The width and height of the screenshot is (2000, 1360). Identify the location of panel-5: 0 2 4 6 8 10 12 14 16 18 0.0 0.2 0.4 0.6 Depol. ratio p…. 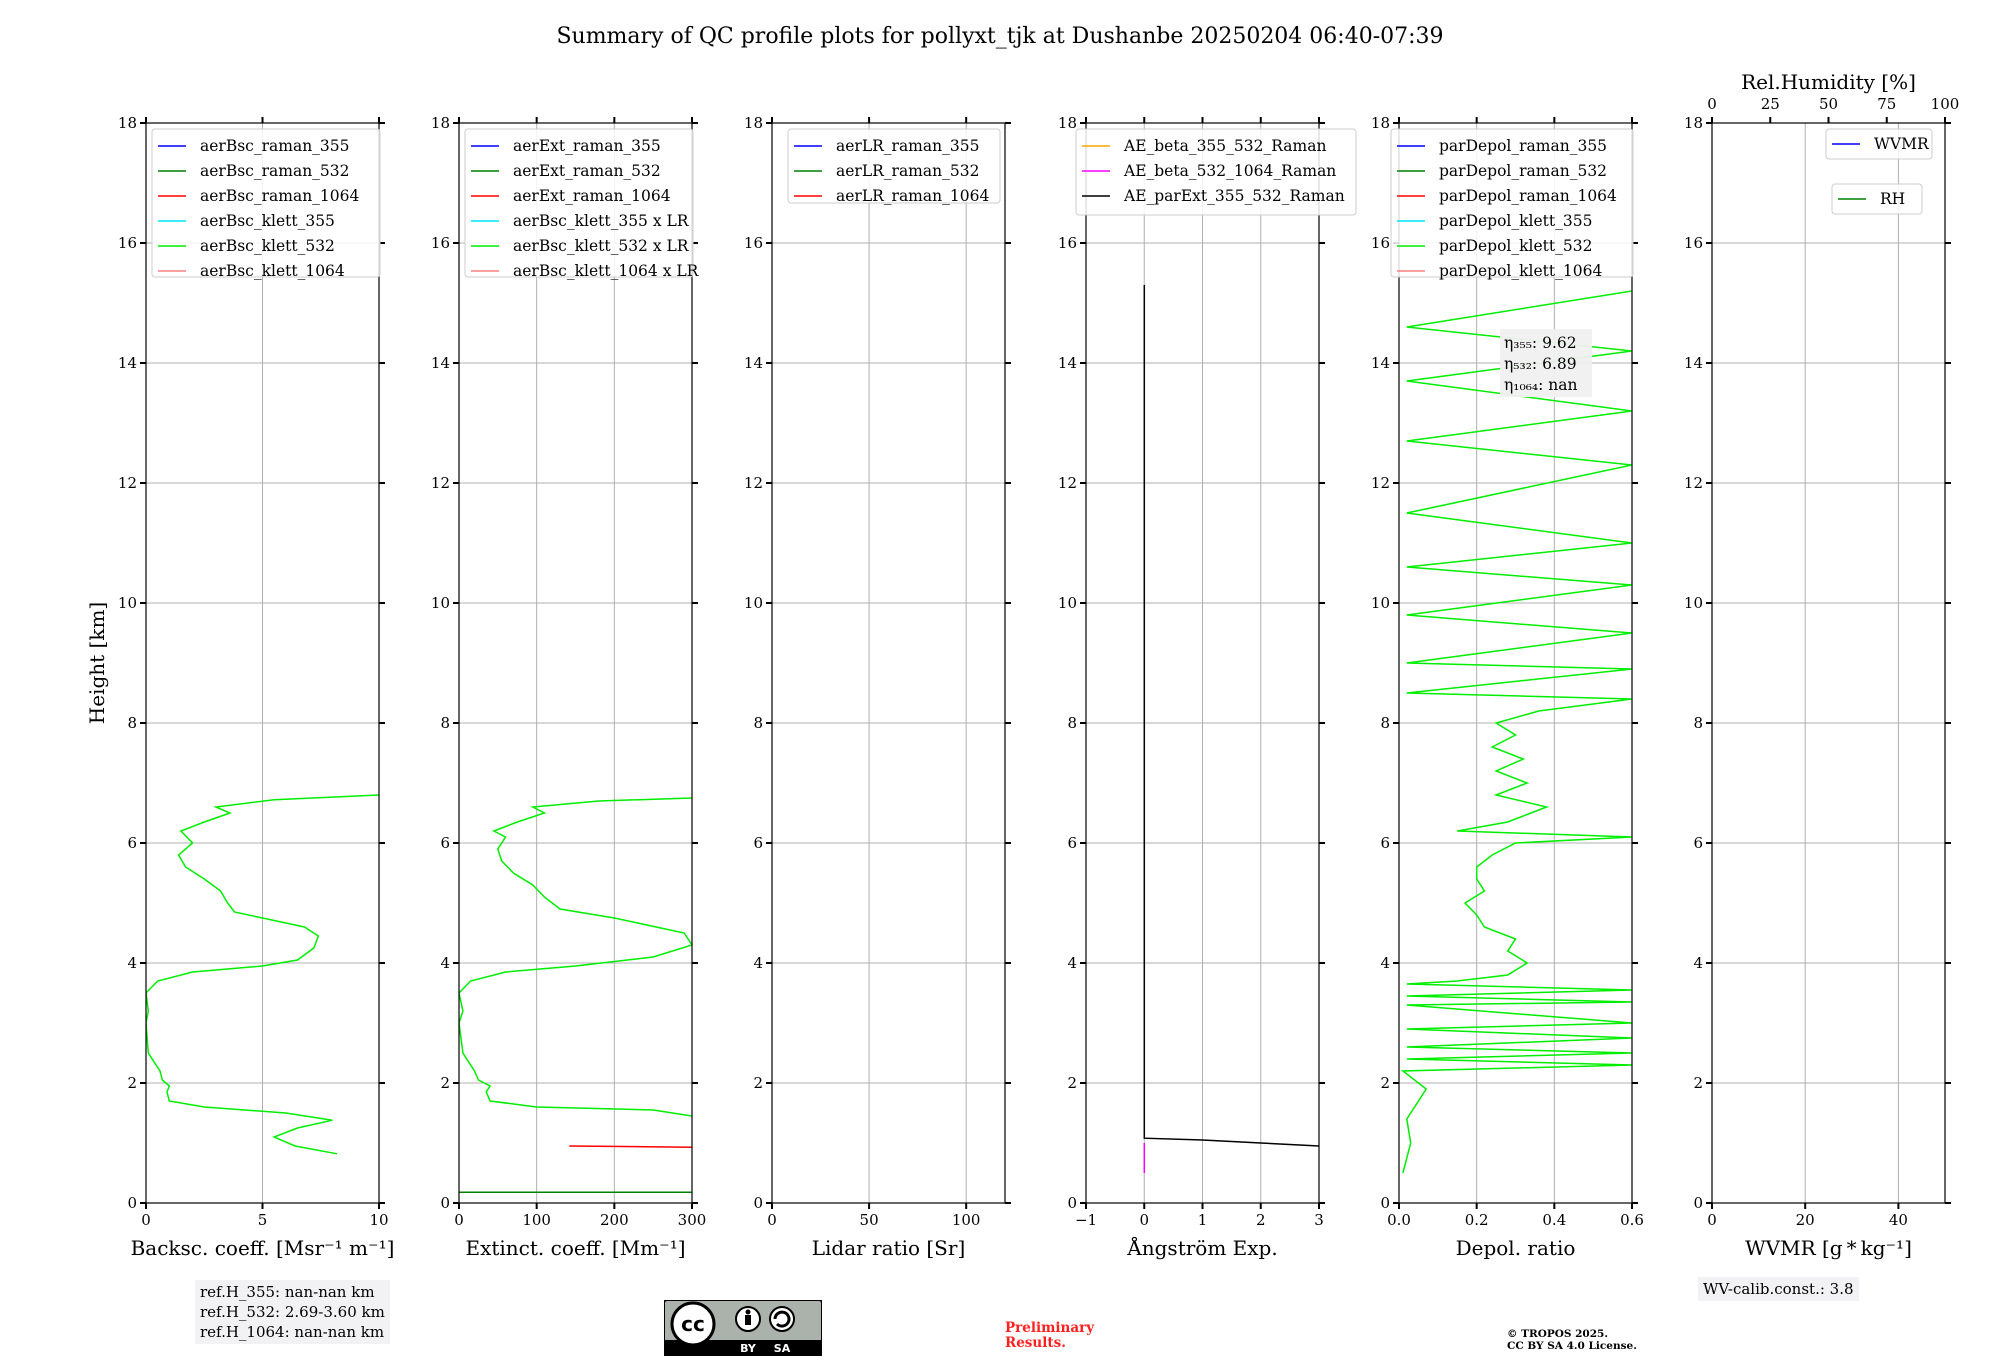
(1507, 687).